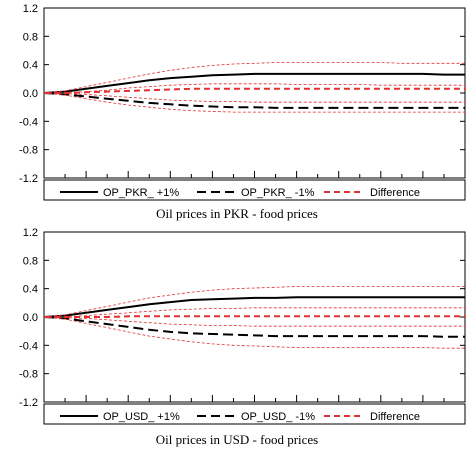 The width and height of the screenshot is (474, 455). What do you see at coordinates (141, 193) in the screenshot?
I see `legend-label-1: OP_PKR_ +1%` at bounding box center [141, 193].